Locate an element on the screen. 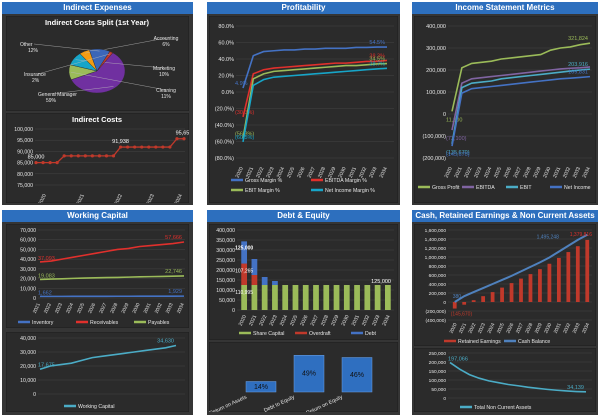  data-label: 107,265 is located at coordinates (244, 271).